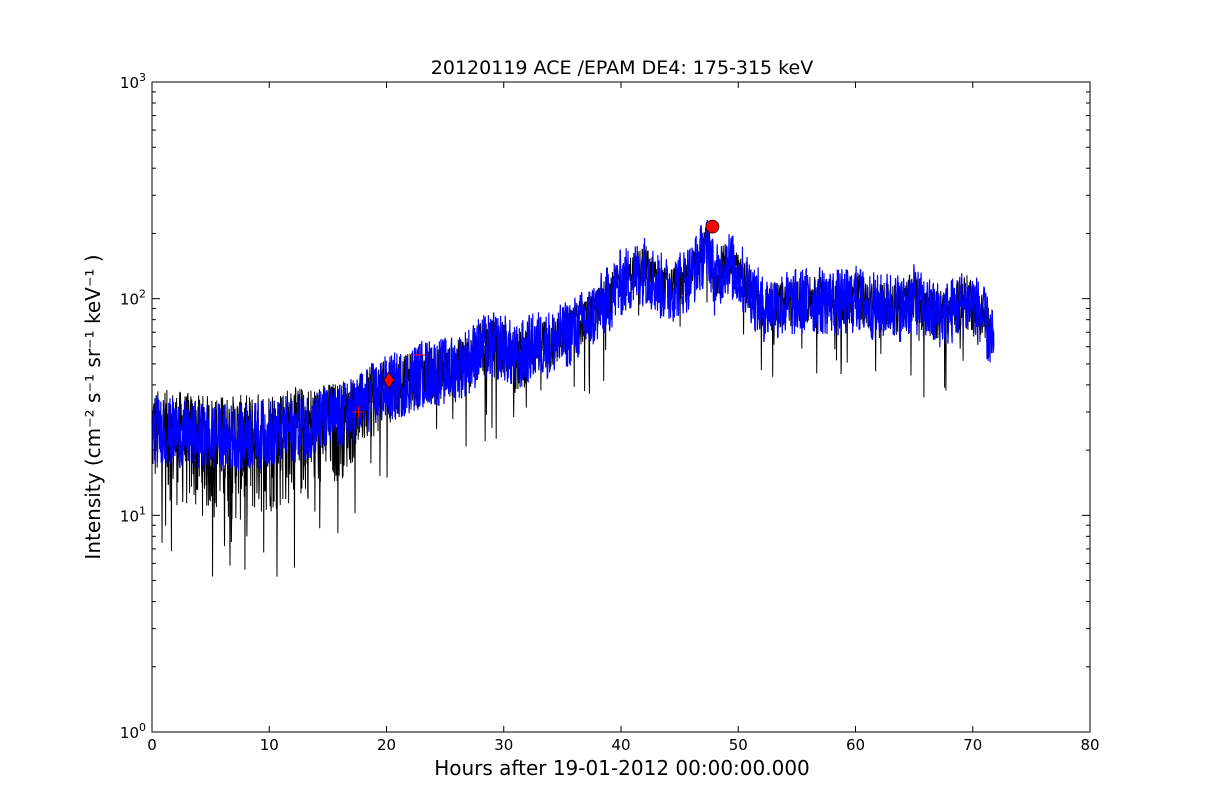  I want to click on peak-circle-marker, so click(712, 226).